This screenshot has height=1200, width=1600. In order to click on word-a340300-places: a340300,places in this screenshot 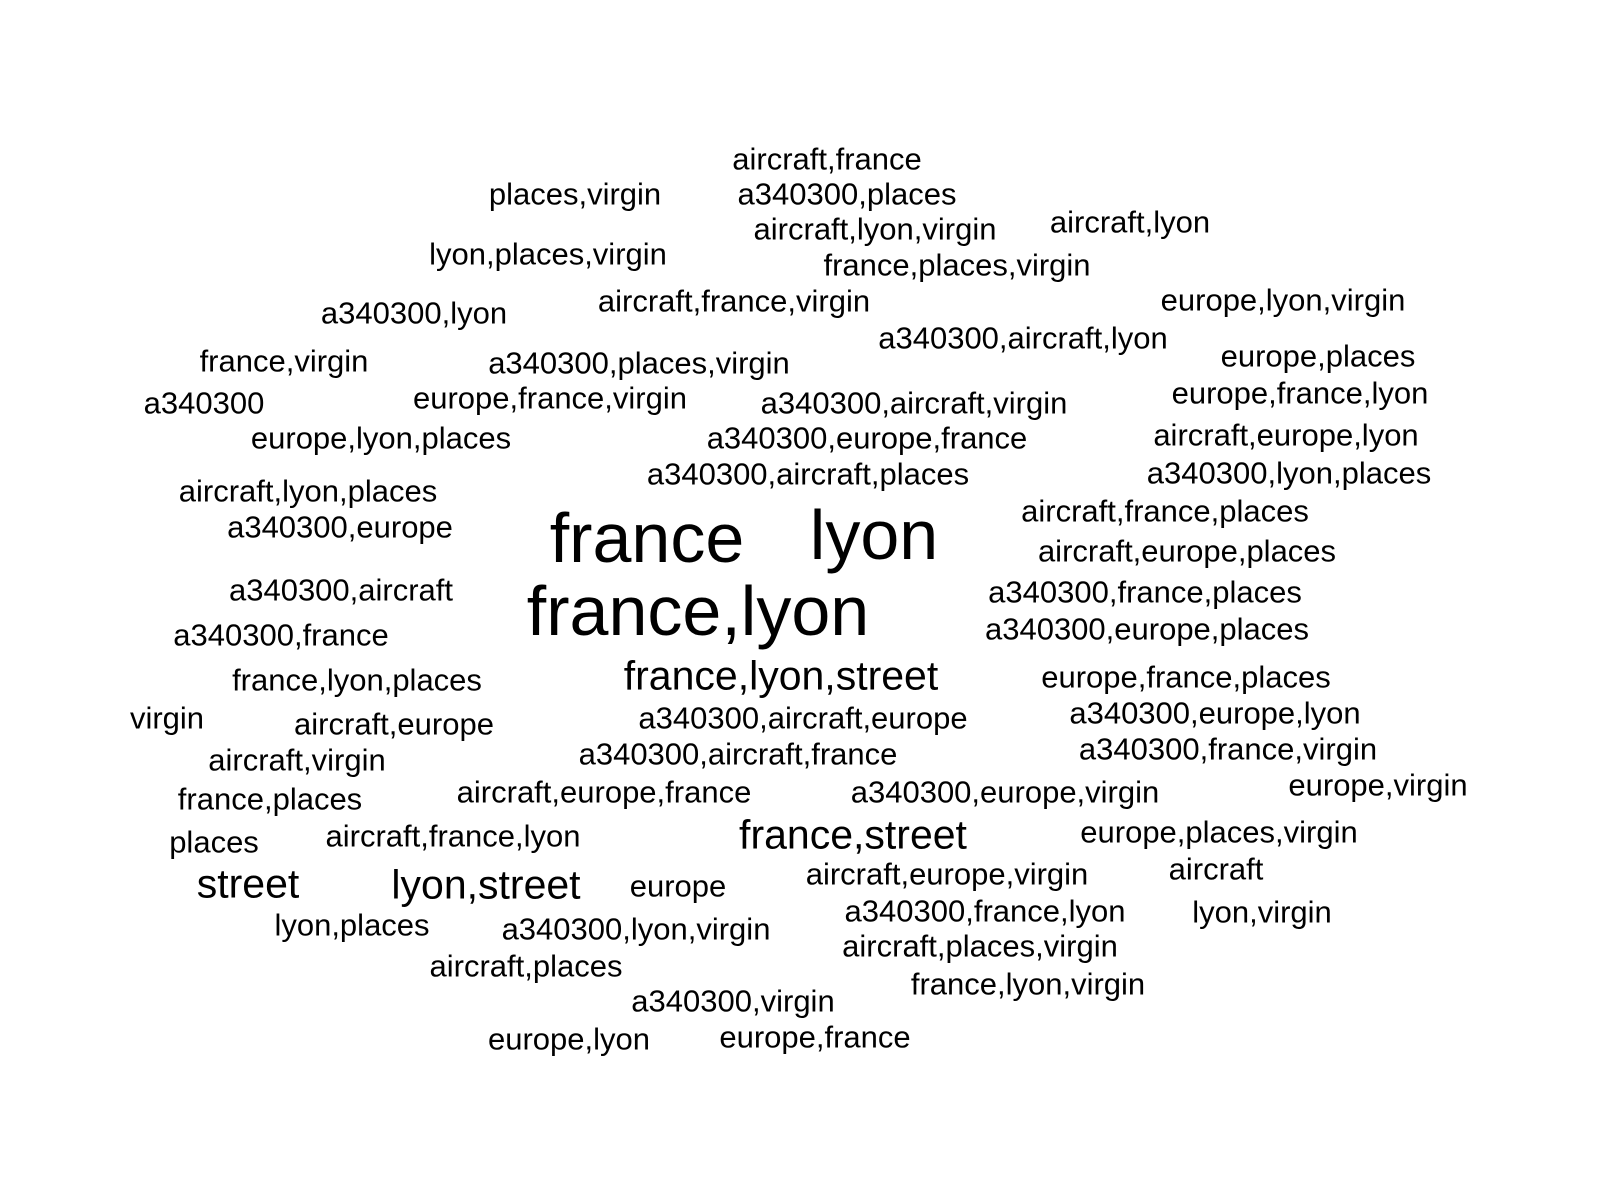, I will do `click(847, 194)`.